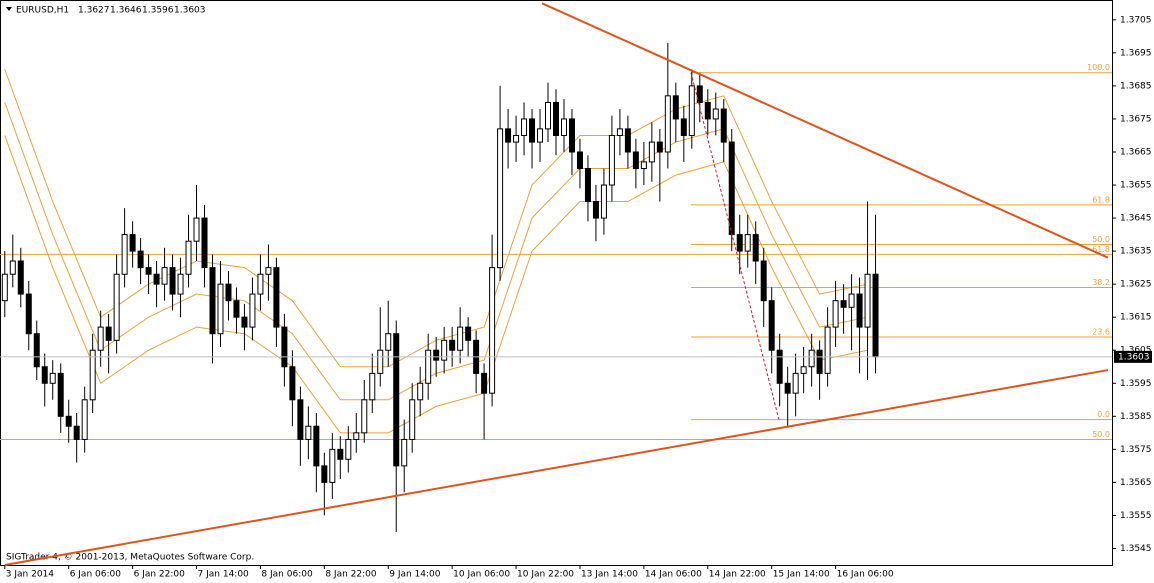 The height and width of the screenshot is (583, 1154). What do you see at coordinates (1136, 252) in the screenshot?
I see `y-tick-label: 1.3635` at bounding box center [1136, 252].